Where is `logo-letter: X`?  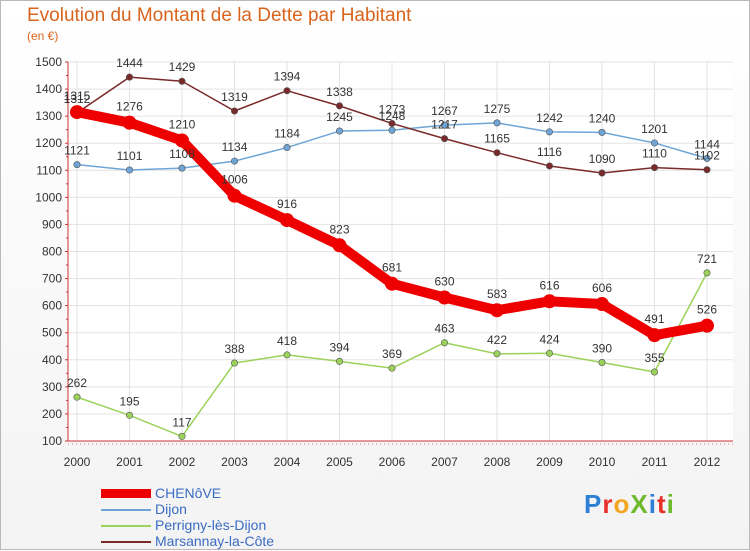
logo-letter: X is located at coordinates (639, 504).